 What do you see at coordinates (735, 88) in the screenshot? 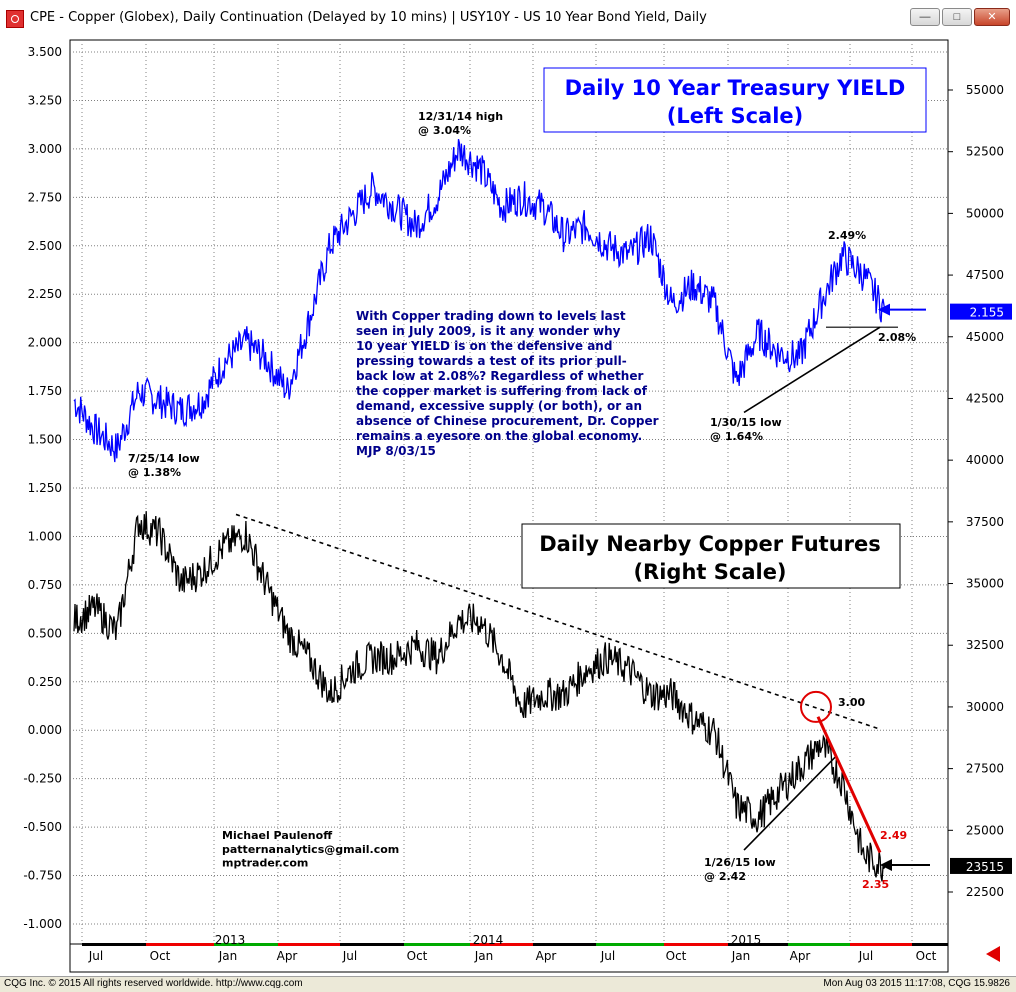
I see `yield-box-line1: Daily 10 Year Treasury YIELD` at bounding box center [735, 88].